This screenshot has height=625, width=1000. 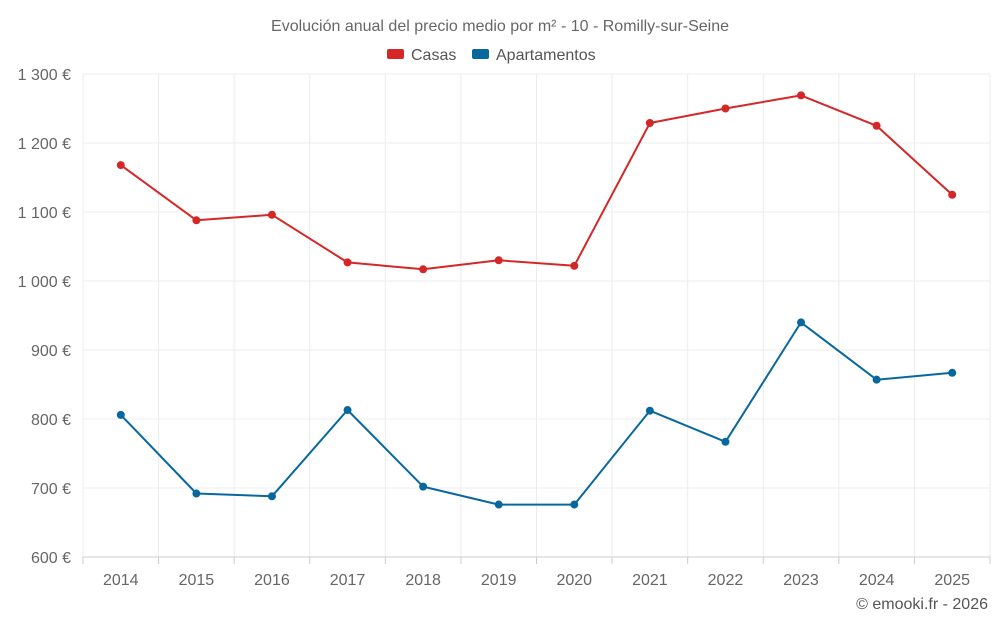 I want to click on y-tick-label: 900 €, so click(x=51, y=351).